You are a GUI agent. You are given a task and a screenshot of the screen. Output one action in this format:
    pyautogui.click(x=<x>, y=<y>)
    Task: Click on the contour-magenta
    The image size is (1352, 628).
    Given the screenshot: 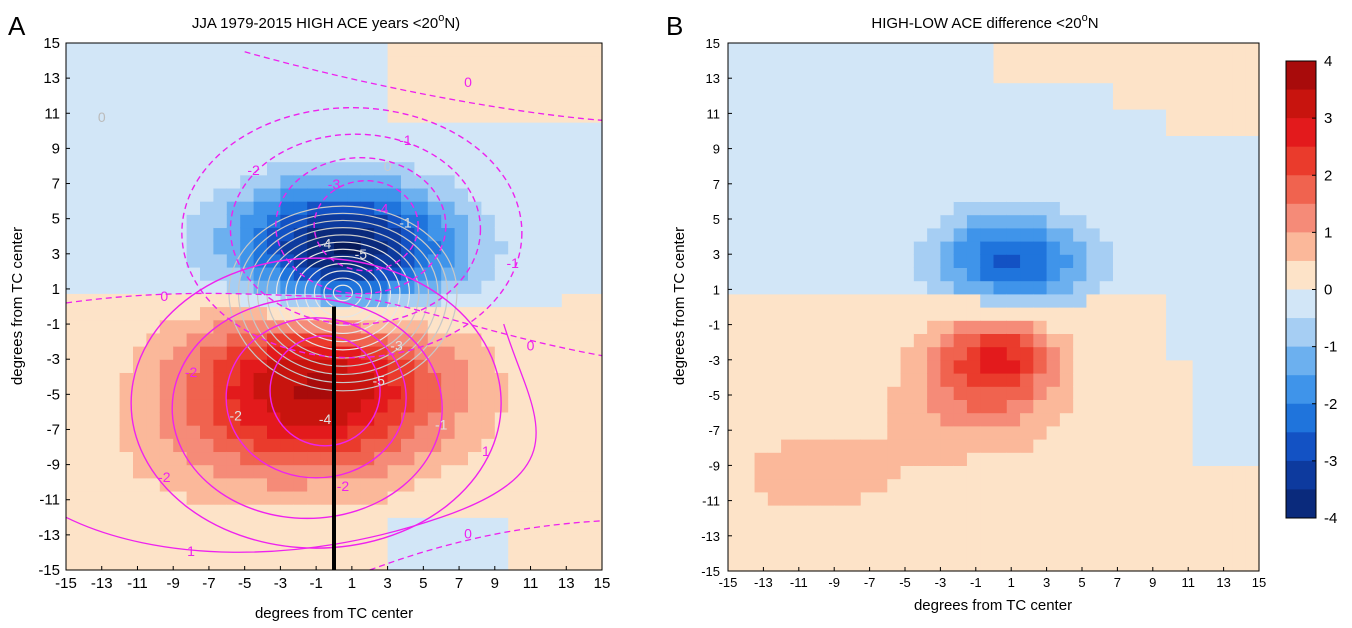 What is the action you would take?
    pyautogui.click(x=316, y=403)
    